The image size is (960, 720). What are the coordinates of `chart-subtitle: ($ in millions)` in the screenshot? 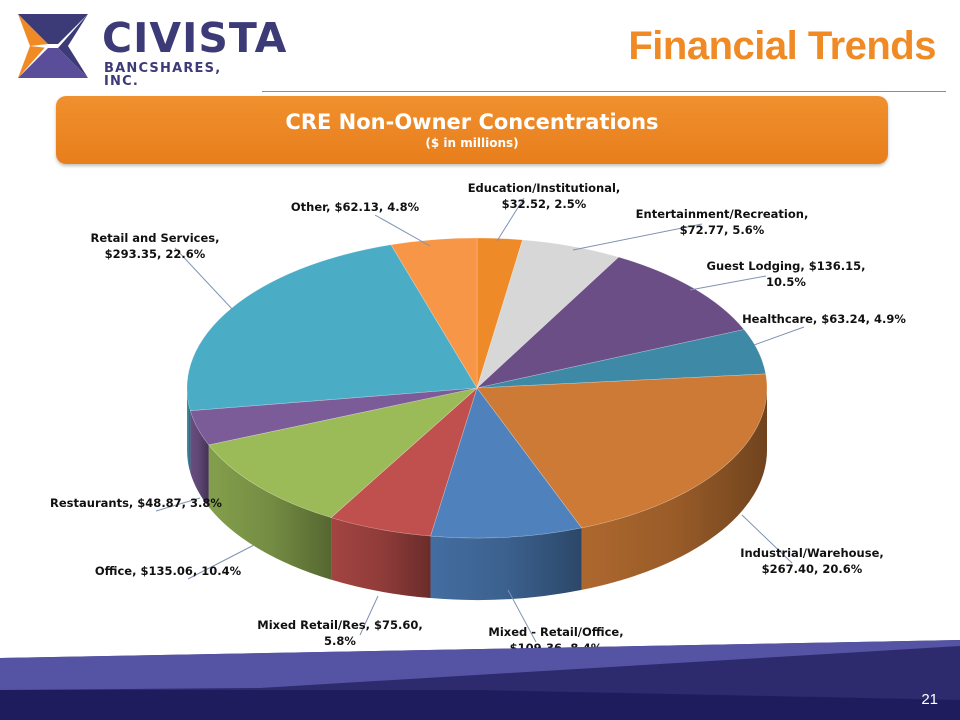 It's located at (472, 143).